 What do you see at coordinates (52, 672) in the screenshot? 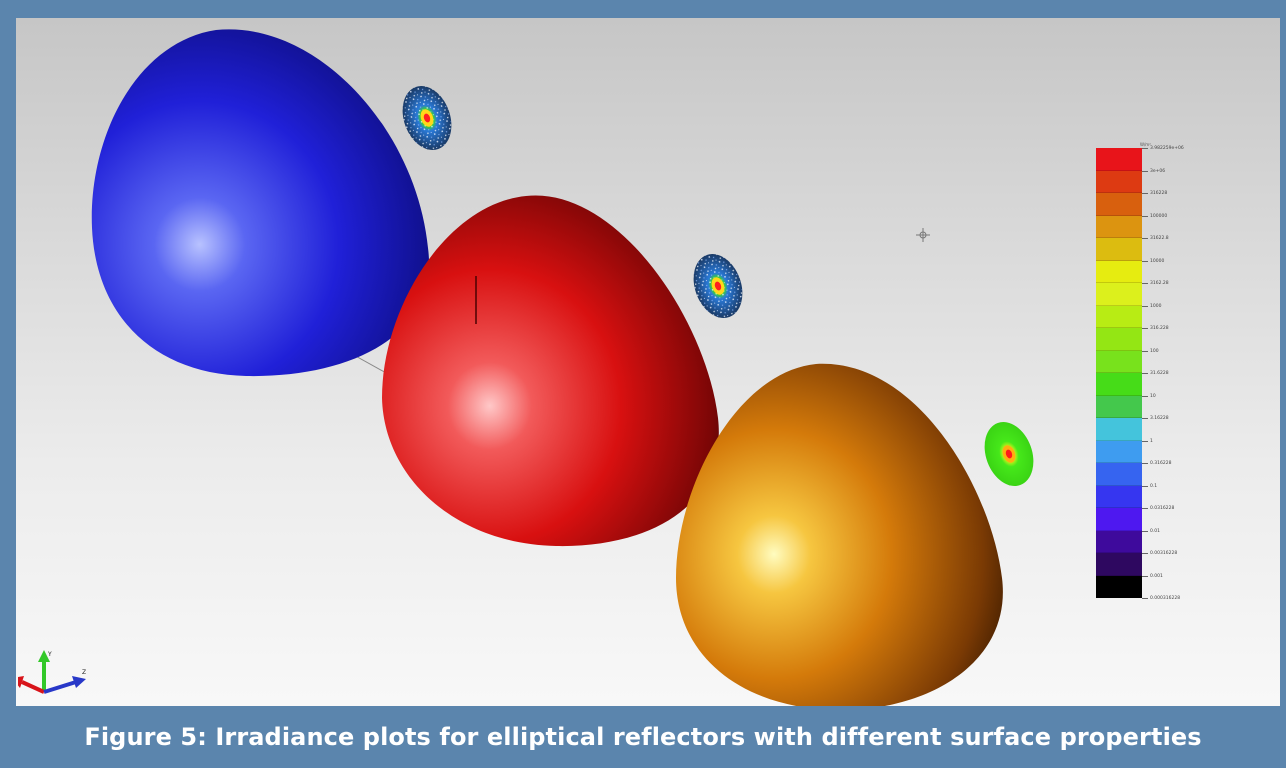
I see `axis-triad: Y Z` at bounding box center [52, 672].